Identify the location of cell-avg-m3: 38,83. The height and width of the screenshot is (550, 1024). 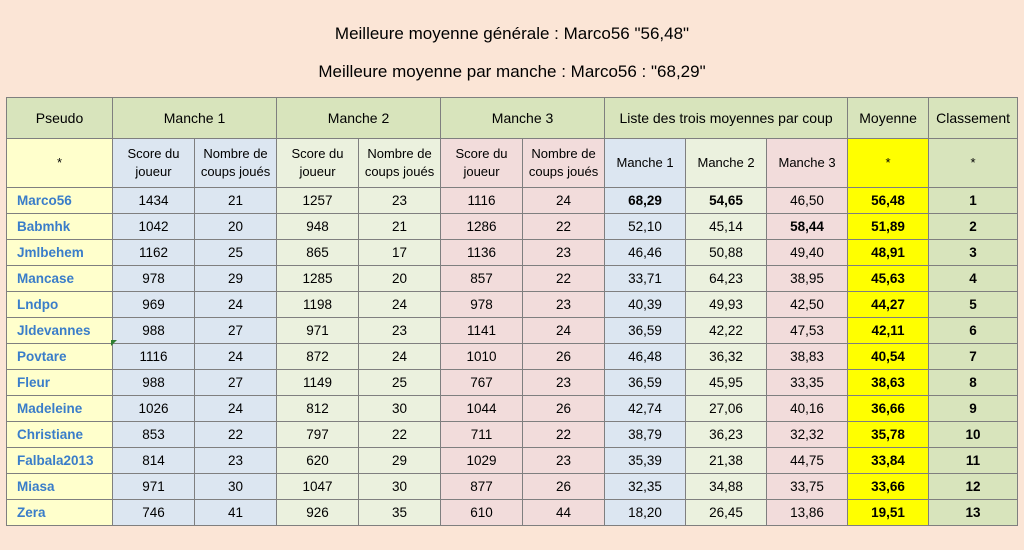
(807, 356).